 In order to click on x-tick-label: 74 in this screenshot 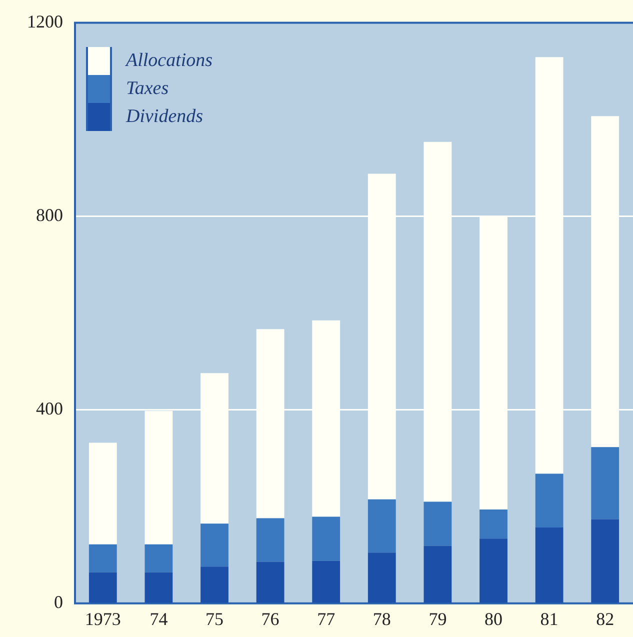, I will do `click(159, 618)`.